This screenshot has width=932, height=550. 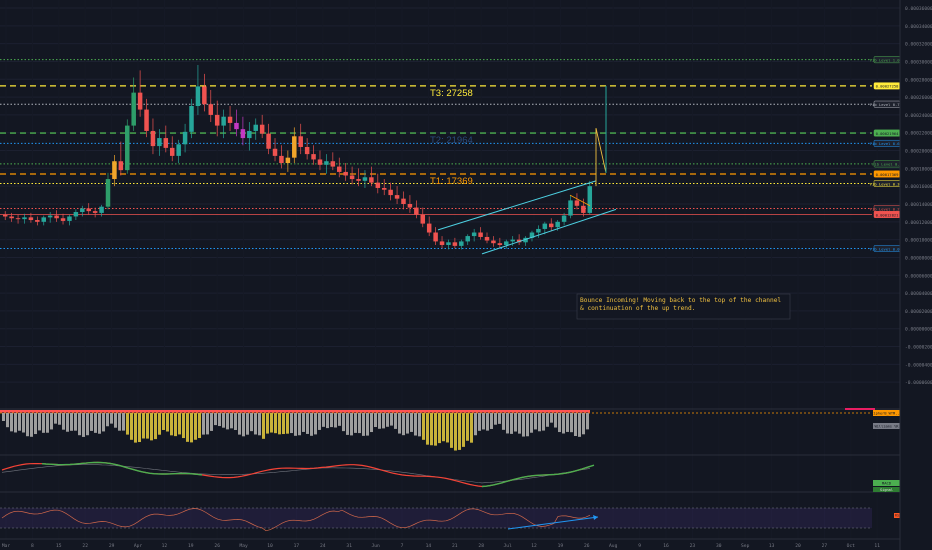 What do you see at coordinates (918, 365) in the screenshot?
I see `price-tick-label: -0.00004000` at bounding box center [918, 365].